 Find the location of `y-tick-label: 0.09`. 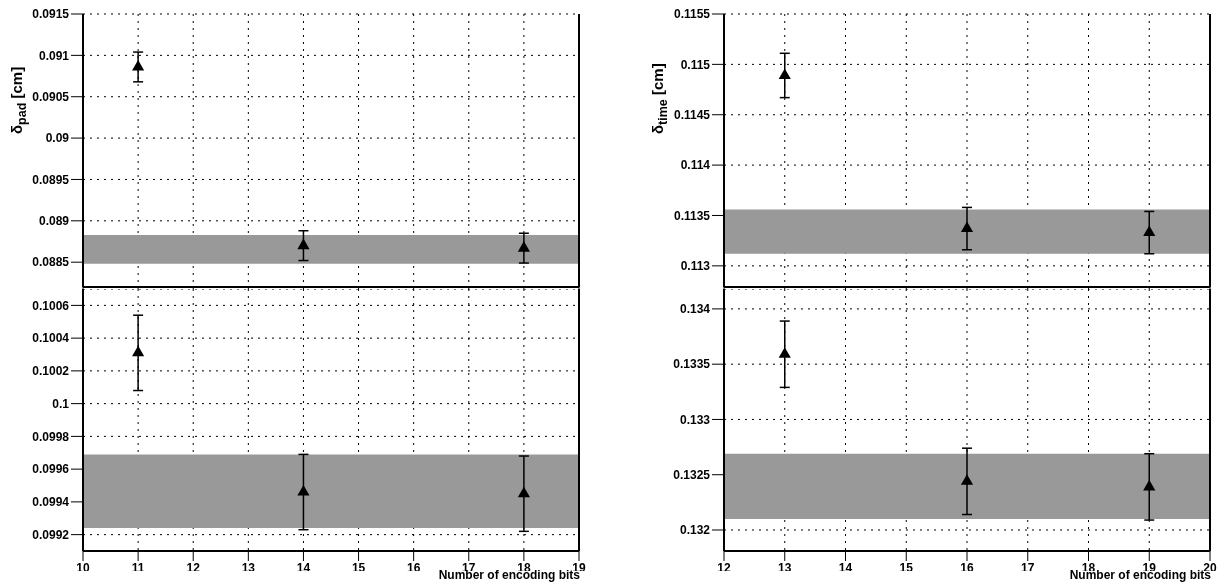

y-tick-label: 0.09 is located at coordinates (57, 138).